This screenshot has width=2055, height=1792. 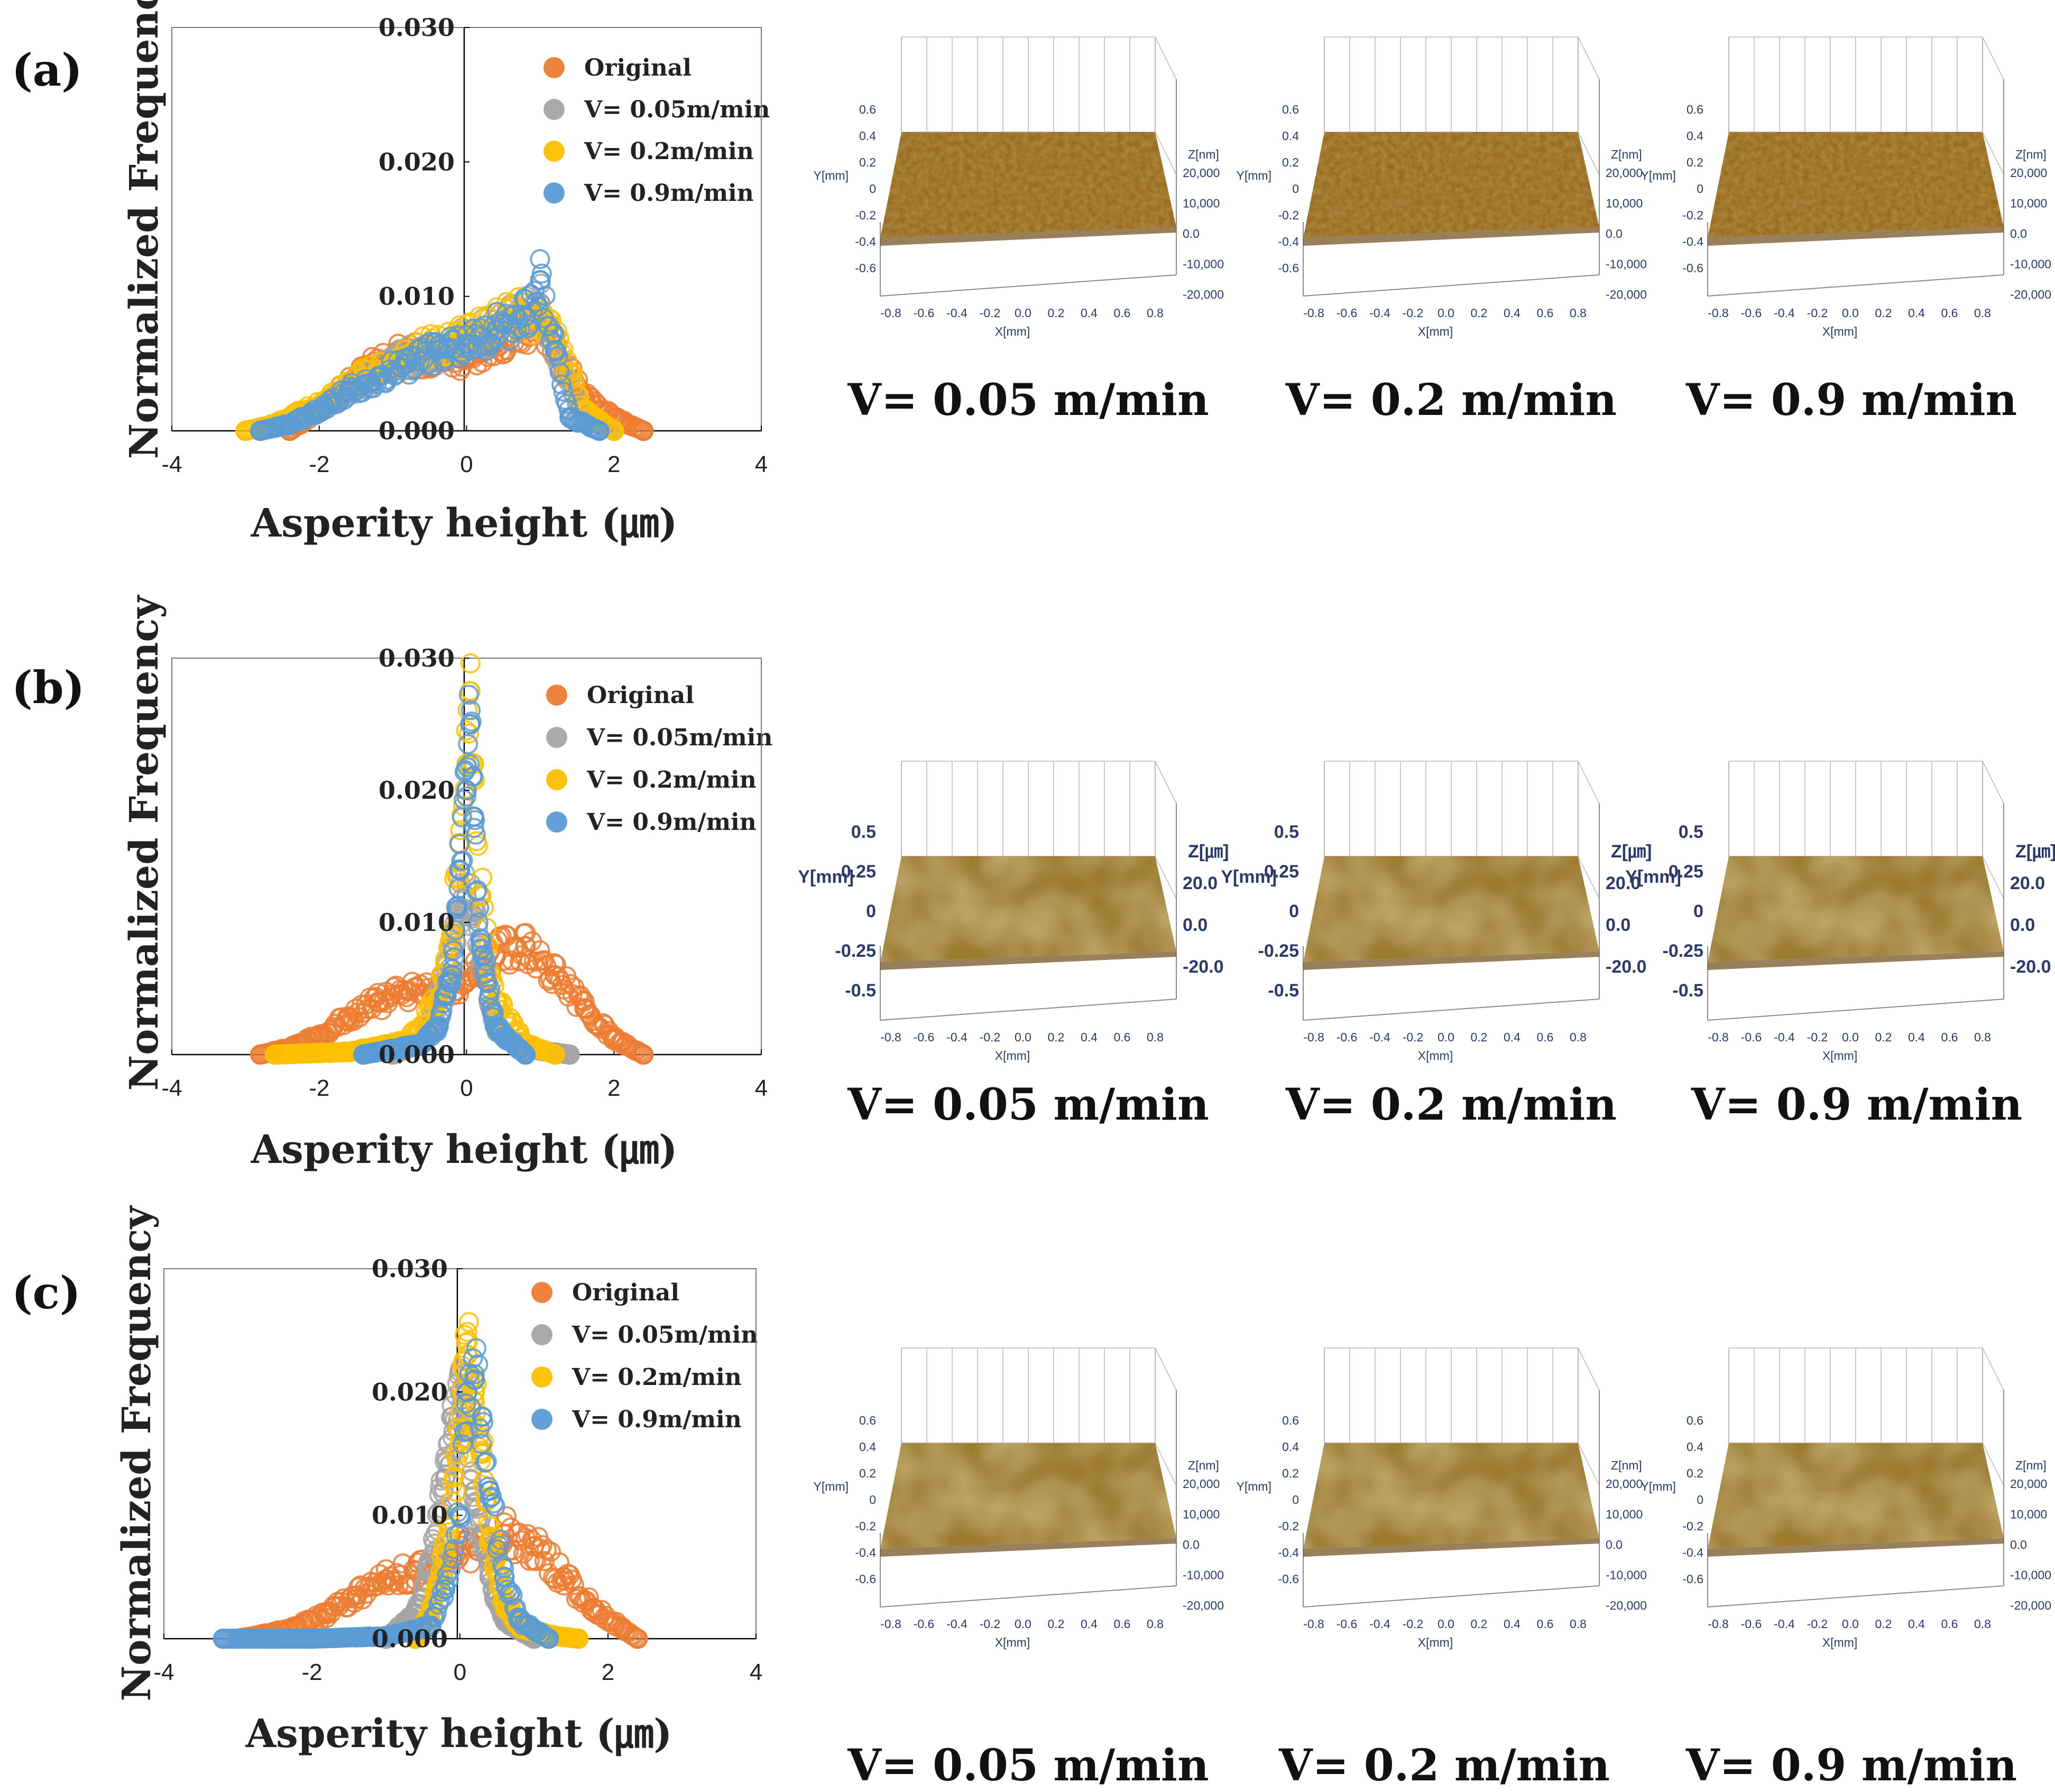 What do you see at coordinates (867, 109) in the screenshot?
I see `surface-map-y-tick: 0.6` at bounding box center [867, 109].